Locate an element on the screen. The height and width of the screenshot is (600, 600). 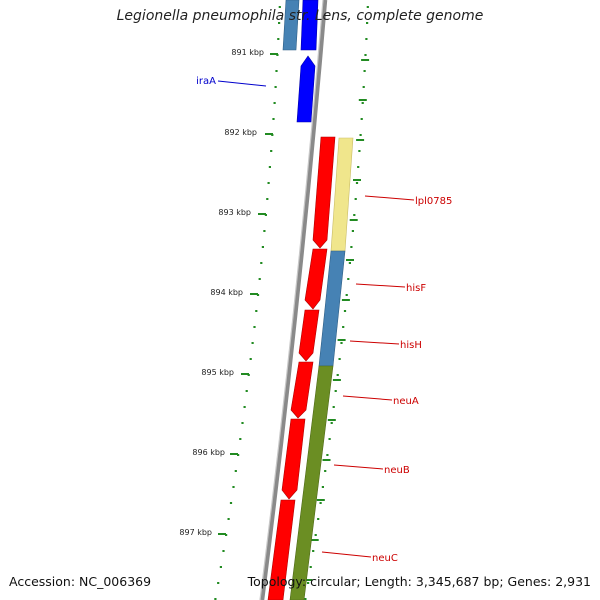
gene-label-iraA: iraA is located at coordinates (206, 81).